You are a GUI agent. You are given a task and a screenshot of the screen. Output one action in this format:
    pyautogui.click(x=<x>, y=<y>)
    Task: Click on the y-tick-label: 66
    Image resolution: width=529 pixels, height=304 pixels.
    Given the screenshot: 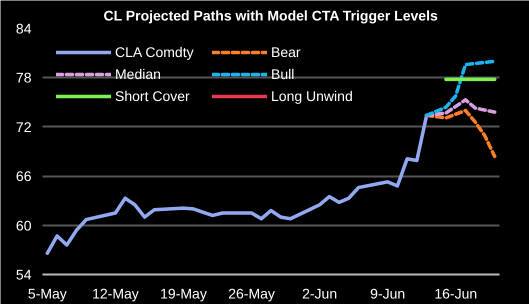 What is the action you would take?
    pyautogui.click(x=24, y=176)
    